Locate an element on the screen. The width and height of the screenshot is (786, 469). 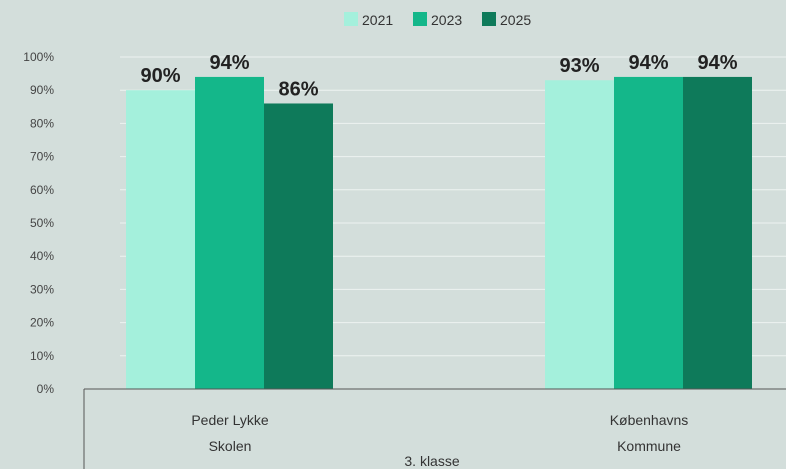
legend-label: 2023 is located at coordinates (446, 20).